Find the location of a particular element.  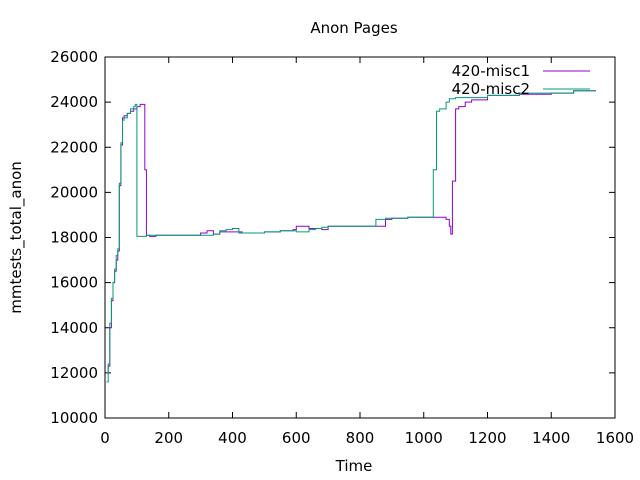

y-tick-label: 16000 is located at coordinates (74, 283).